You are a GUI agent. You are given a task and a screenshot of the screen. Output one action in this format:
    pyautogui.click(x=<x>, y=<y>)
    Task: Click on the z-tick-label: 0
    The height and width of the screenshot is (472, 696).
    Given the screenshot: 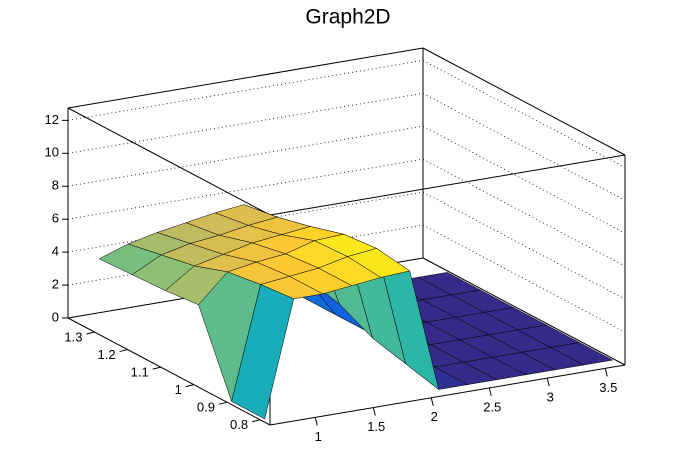 What is the action you would take?
    pyautogui.click(x=55, y=316)
    